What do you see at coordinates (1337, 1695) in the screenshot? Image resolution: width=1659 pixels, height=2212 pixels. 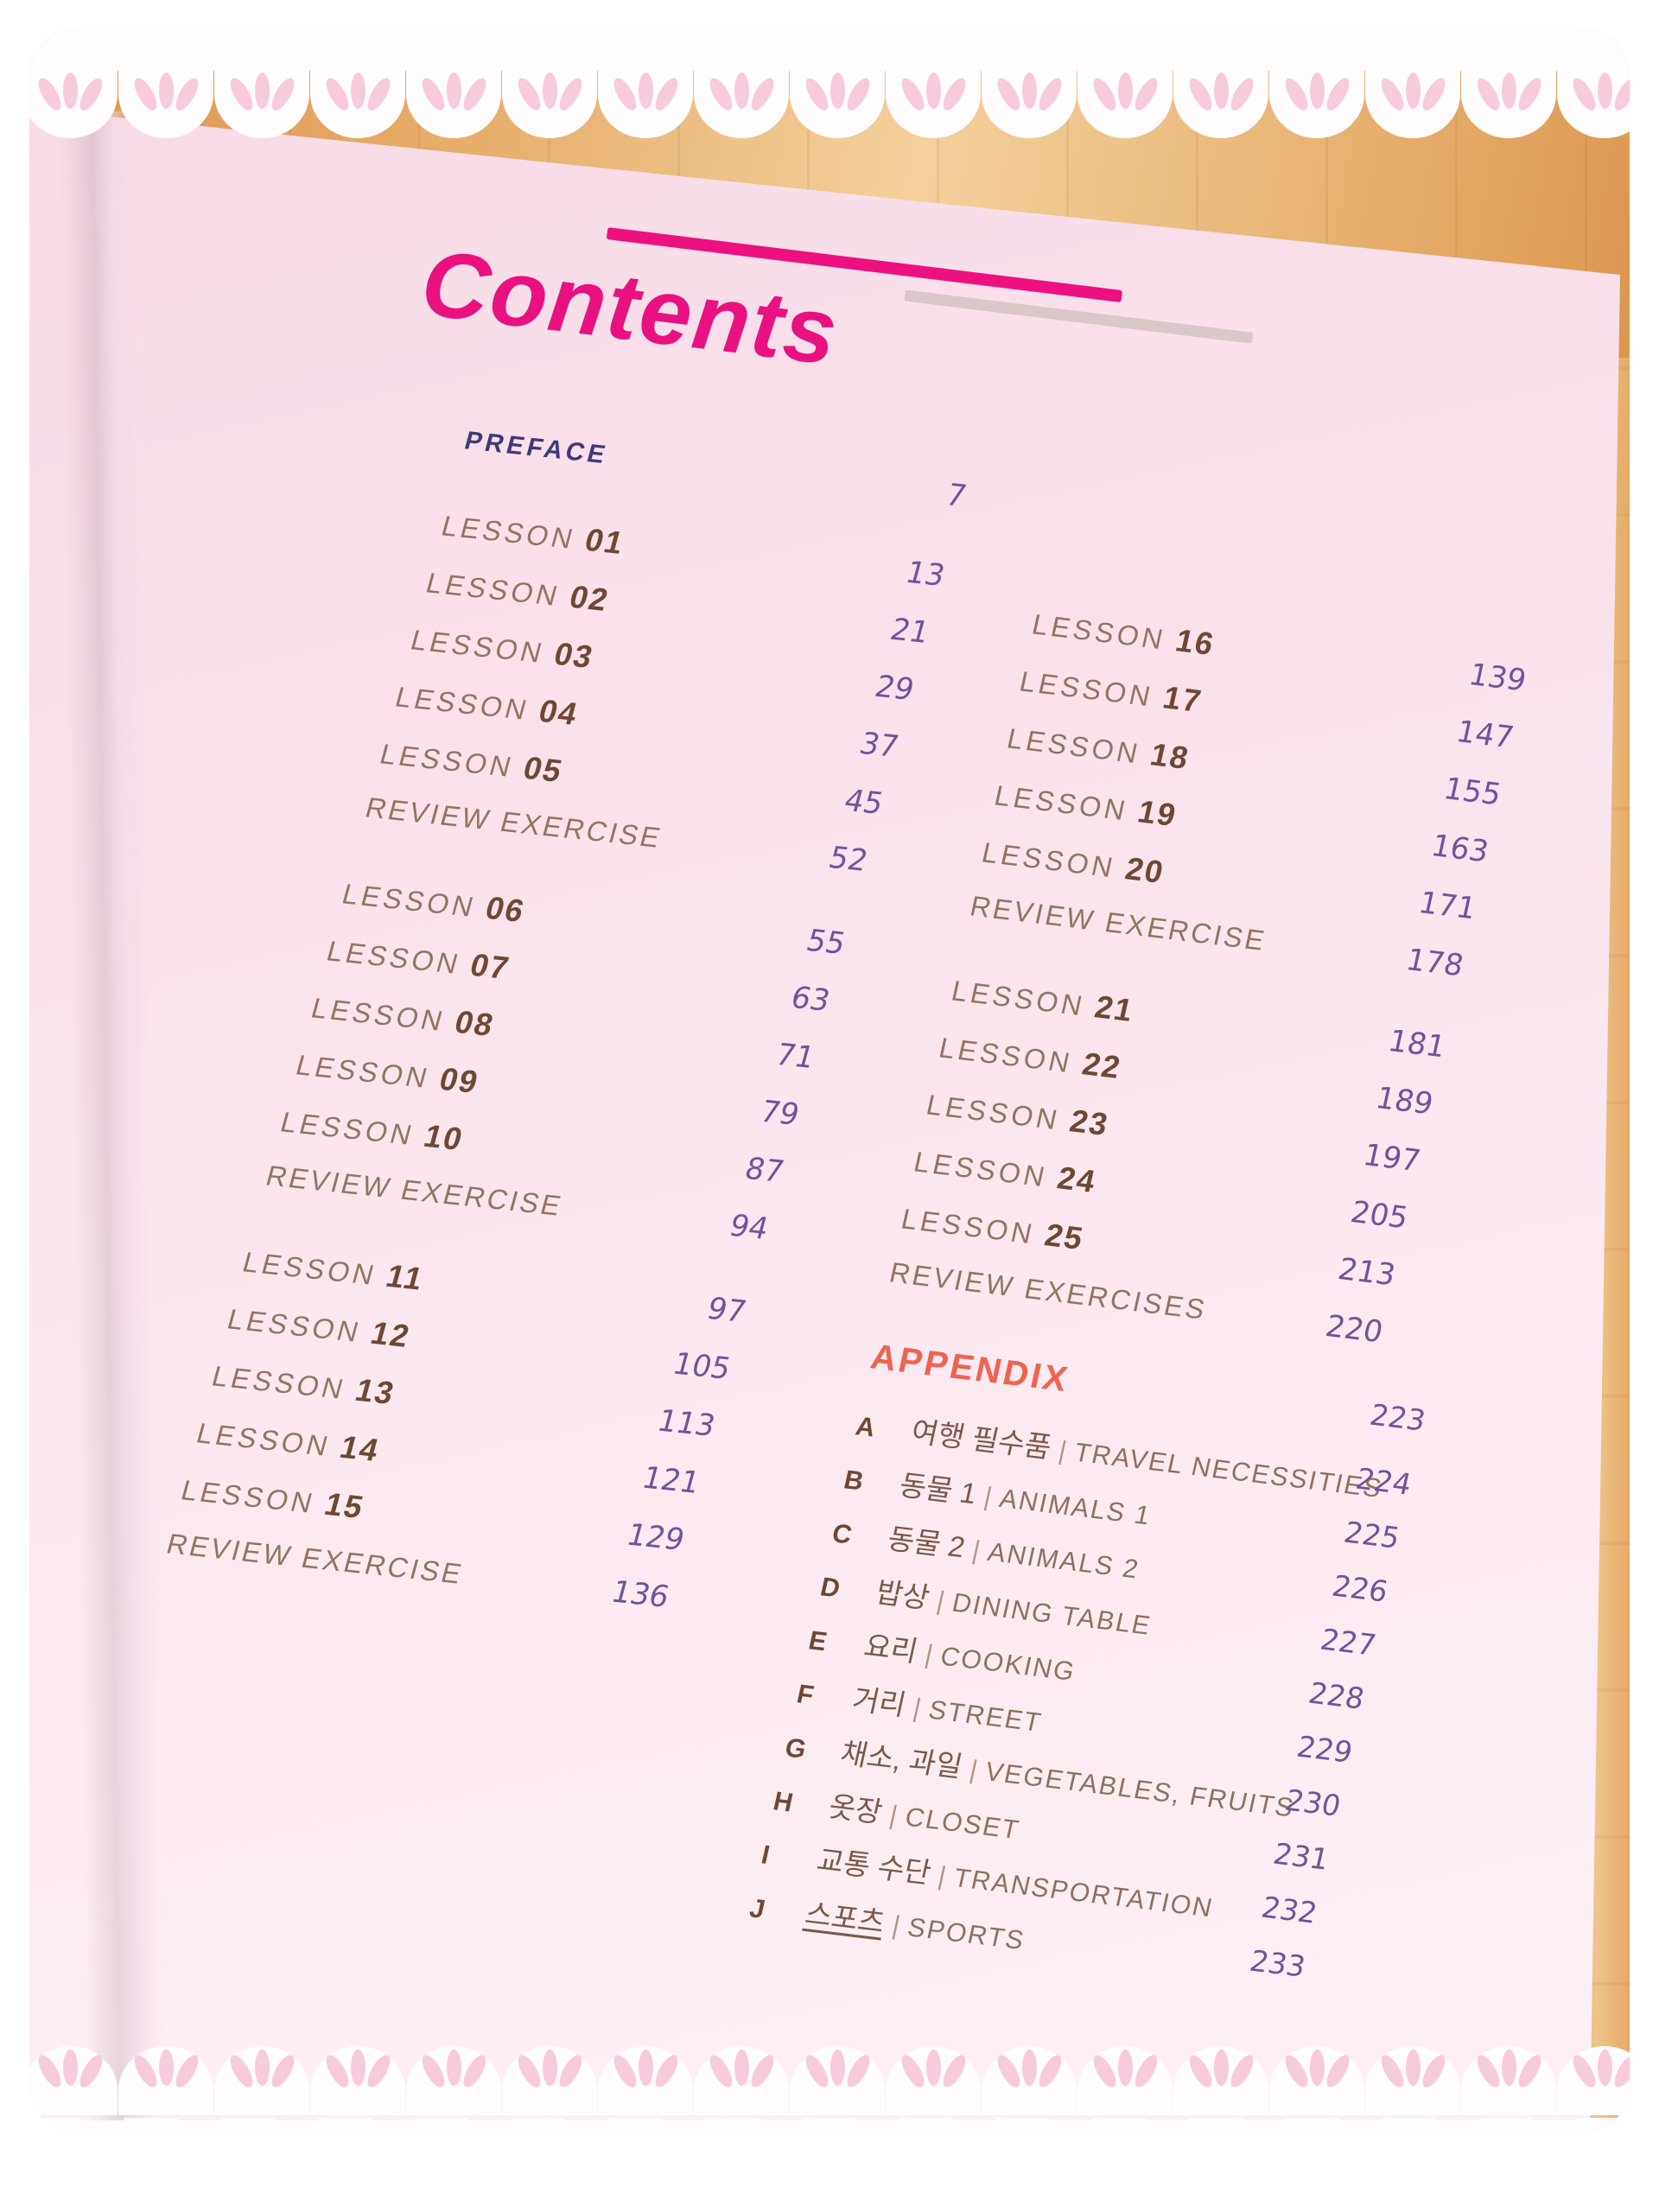 I see `page-number: 228` at bounding box center [1337, 1695].